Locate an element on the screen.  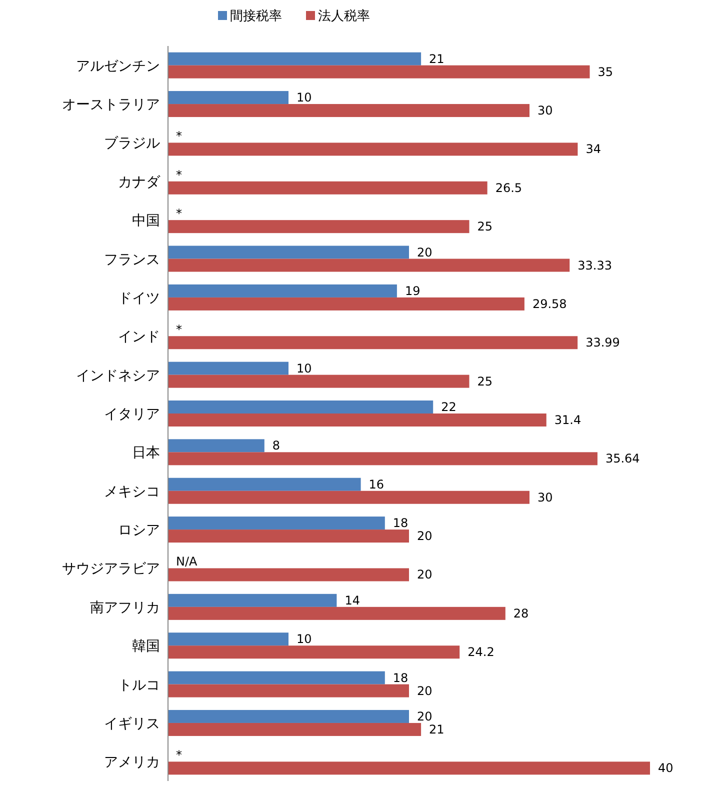
data-label: 19 is located at coordinates (412, 291).